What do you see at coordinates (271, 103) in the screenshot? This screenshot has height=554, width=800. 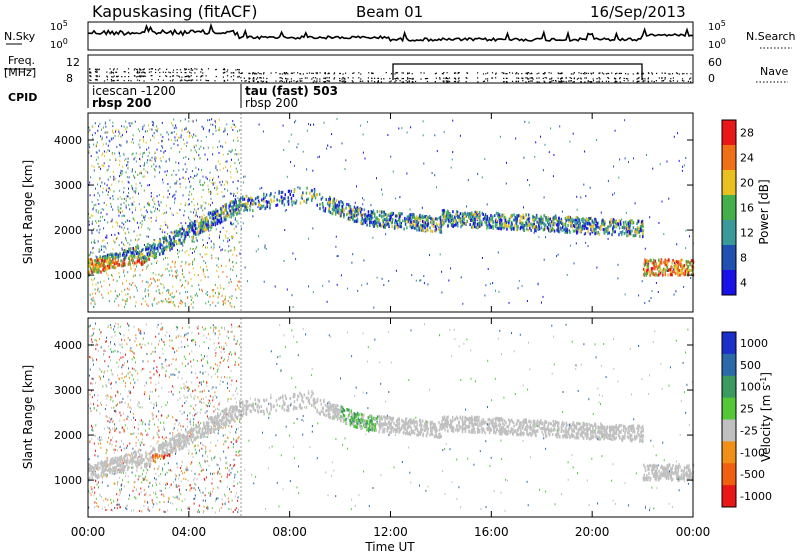 I see `cpid-seg2-line2: rbsp 200` at bounding box center [271, 103].